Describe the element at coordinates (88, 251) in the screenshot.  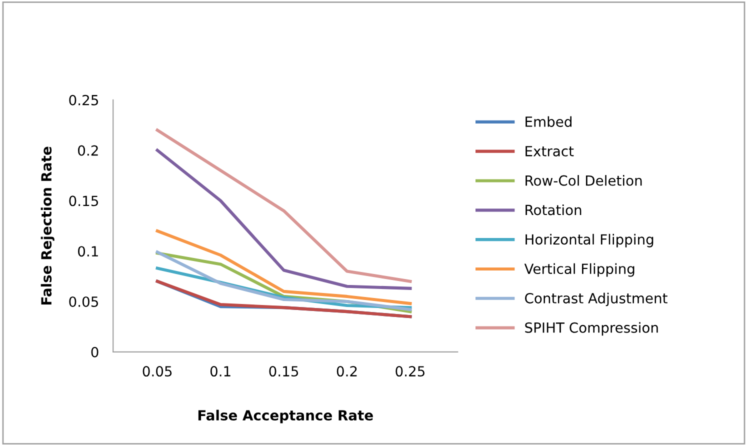
I see `y-tick-label: 0.1` at that location.